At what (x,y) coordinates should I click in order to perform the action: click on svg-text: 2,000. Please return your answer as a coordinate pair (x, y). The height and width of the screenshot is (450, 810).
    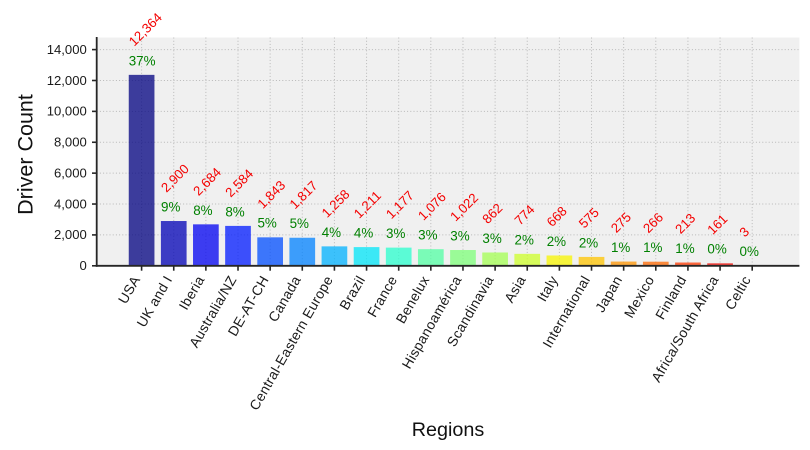
    Looking at the image, I should click on (70, 234).